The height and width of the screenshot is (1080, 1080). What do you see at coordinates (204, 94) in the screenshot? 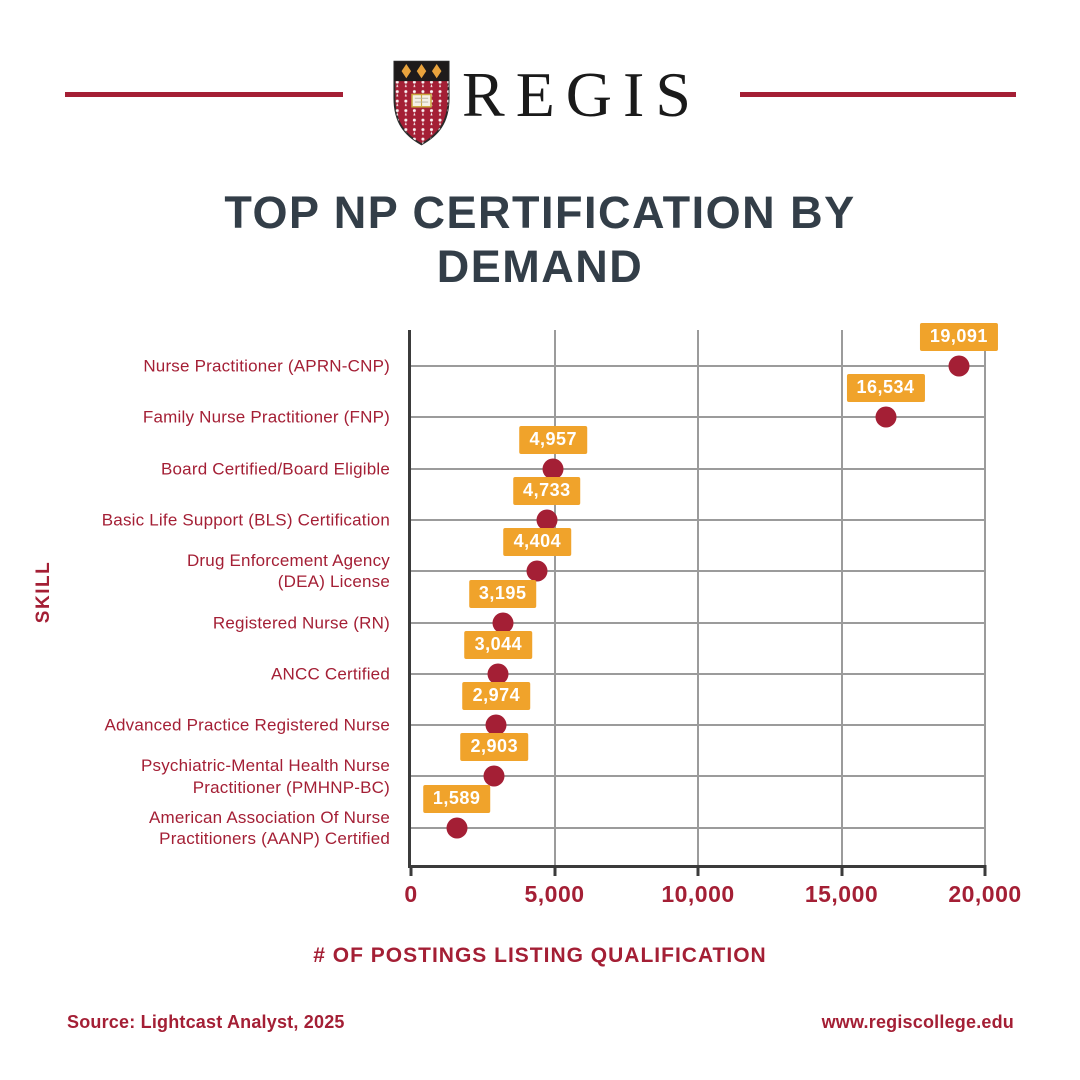
I see `header-rule-left` at bounding box center [204, 94].